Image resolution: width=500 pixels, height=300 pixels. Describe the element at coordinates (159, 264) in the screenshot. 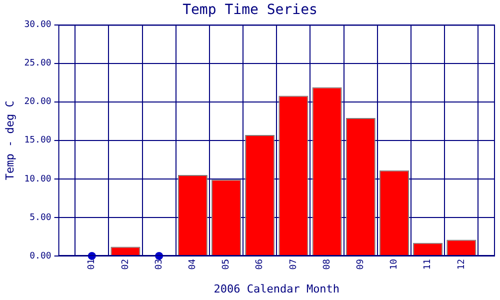

I see `x-tick-label: 03` at that location.